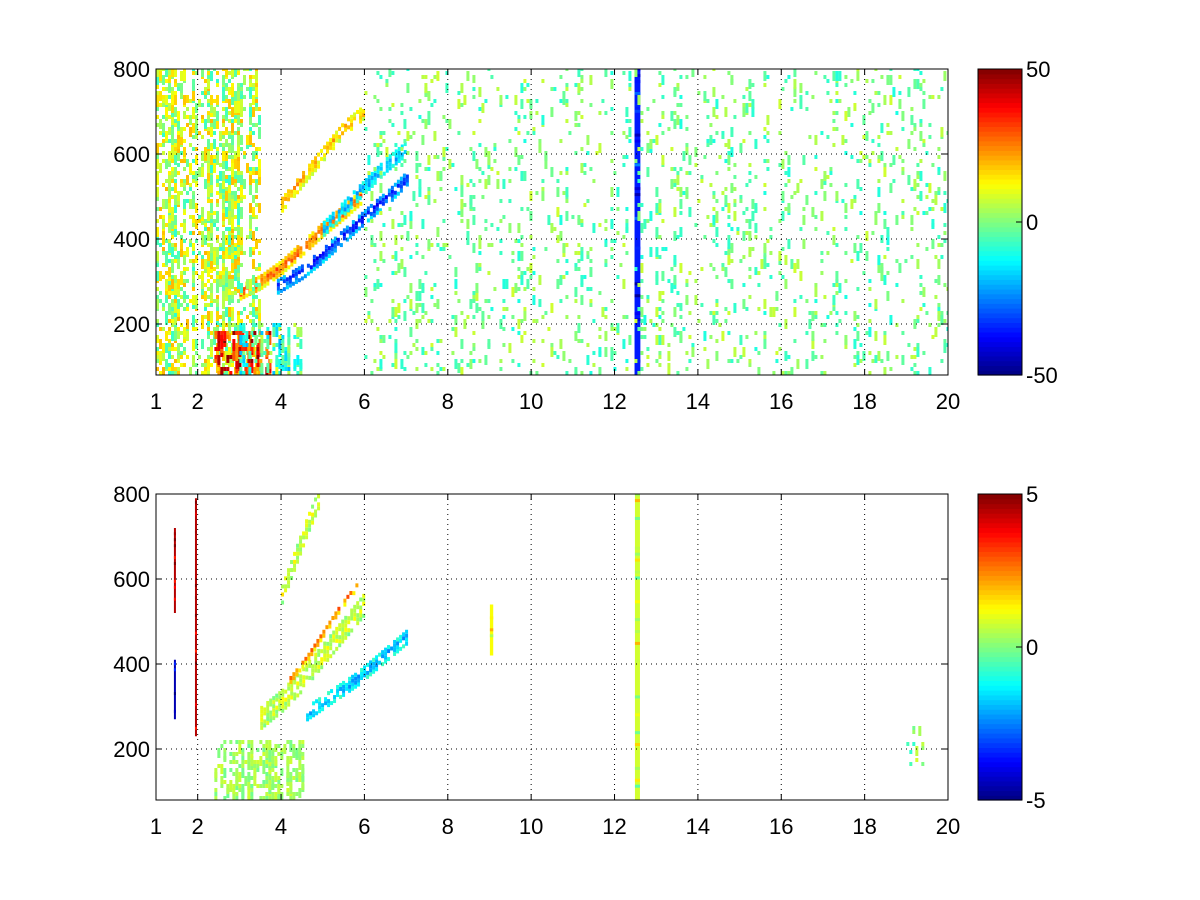  What do you see at coordinates (174, 689) in the screenshot?
I see `bottom-heat-vertical-band` at bounding box center [174, 689].